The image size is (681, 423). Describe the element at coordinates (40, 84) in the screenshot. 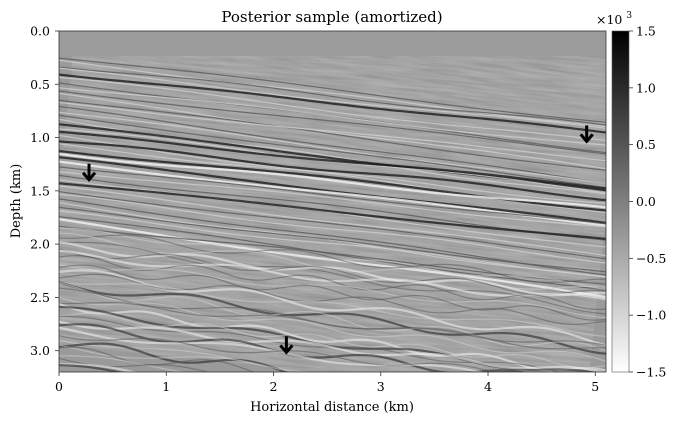

I see `y-tick-label: 0.5` at that location.